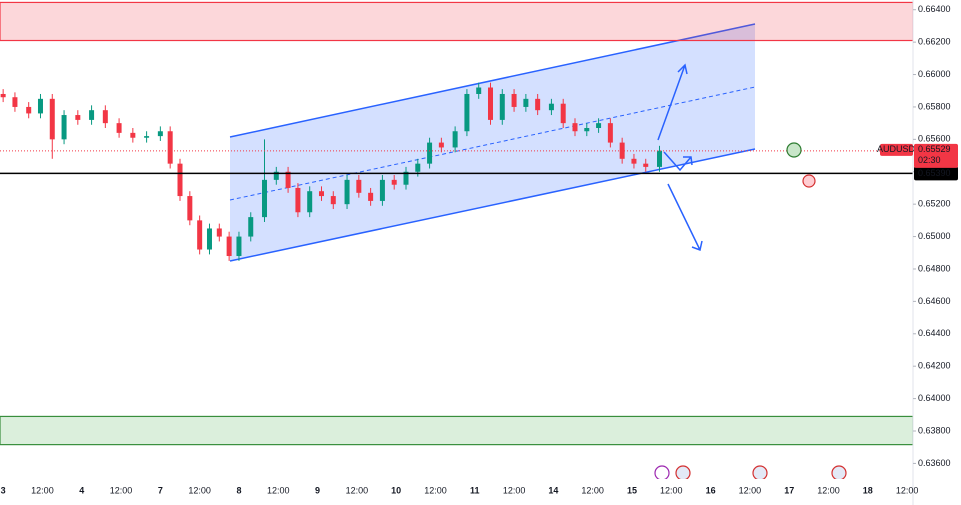  I want to click on x-tick-label: 14, so click(553, 490).